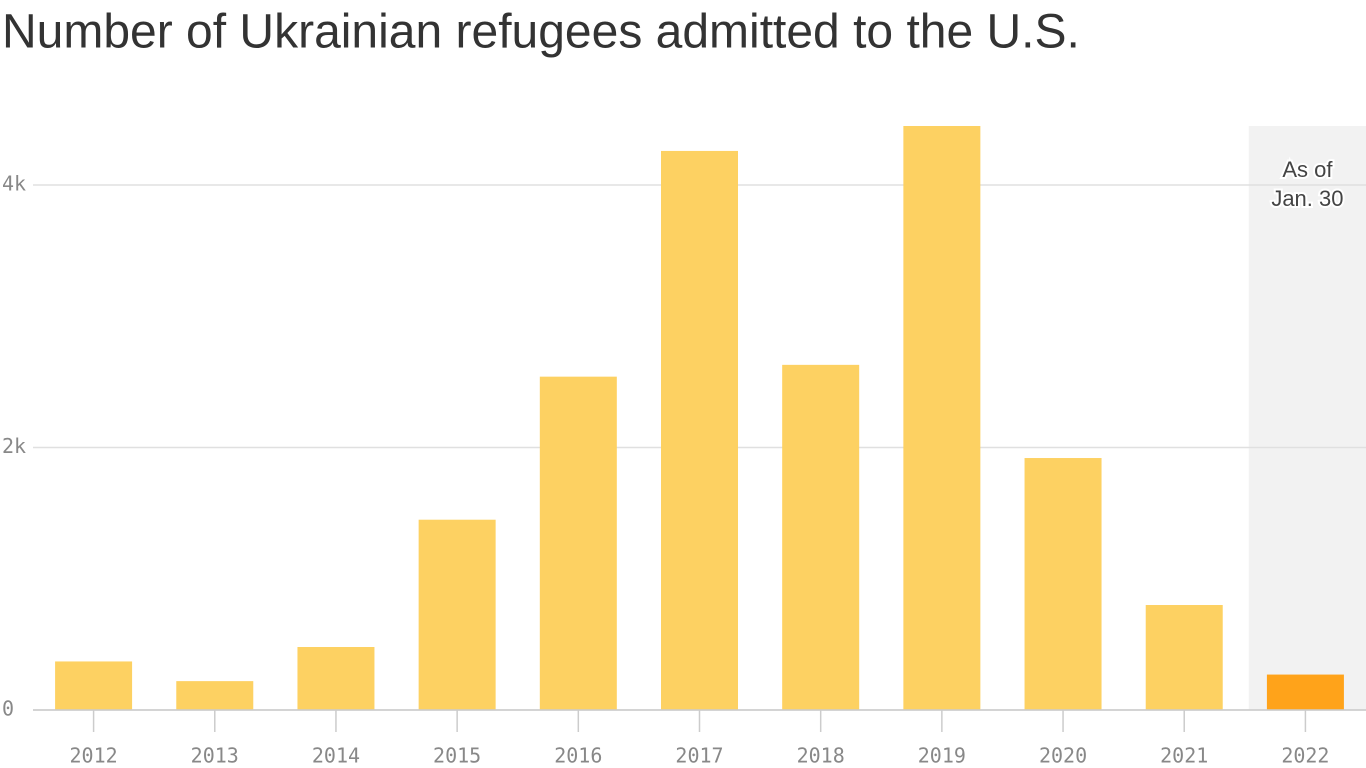  Describe the element at coordinates (94, 756) in the screenshot. I see `x-tick-label: 2012` at that location.